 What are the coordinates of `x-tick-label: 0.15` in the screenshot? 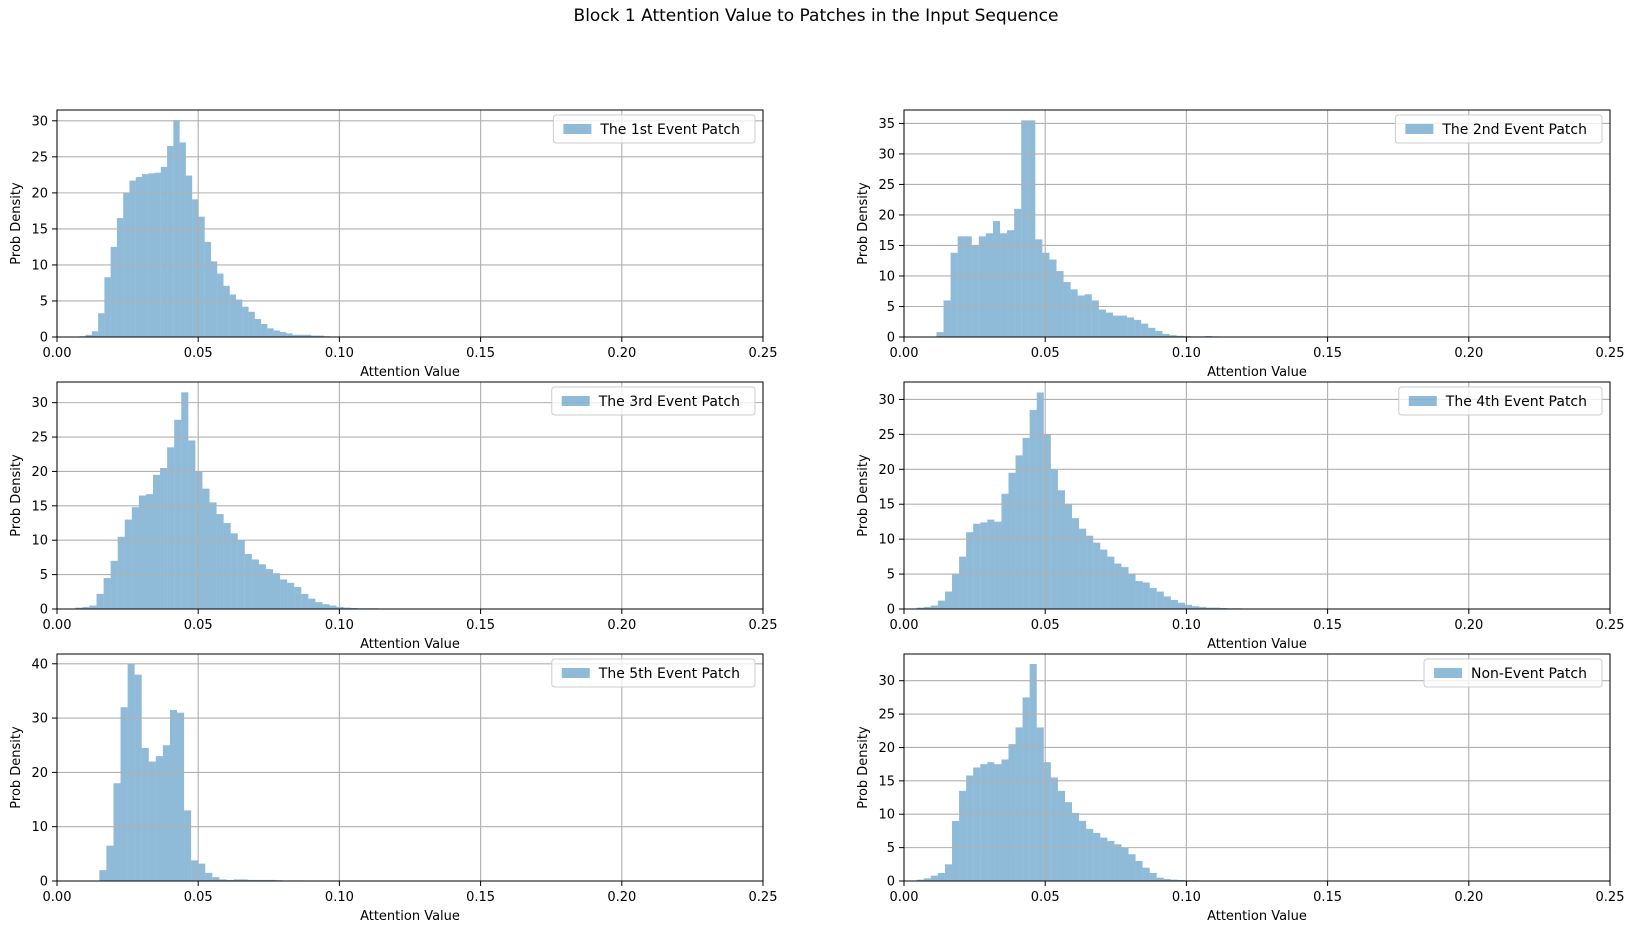 It's located at (480, 897).